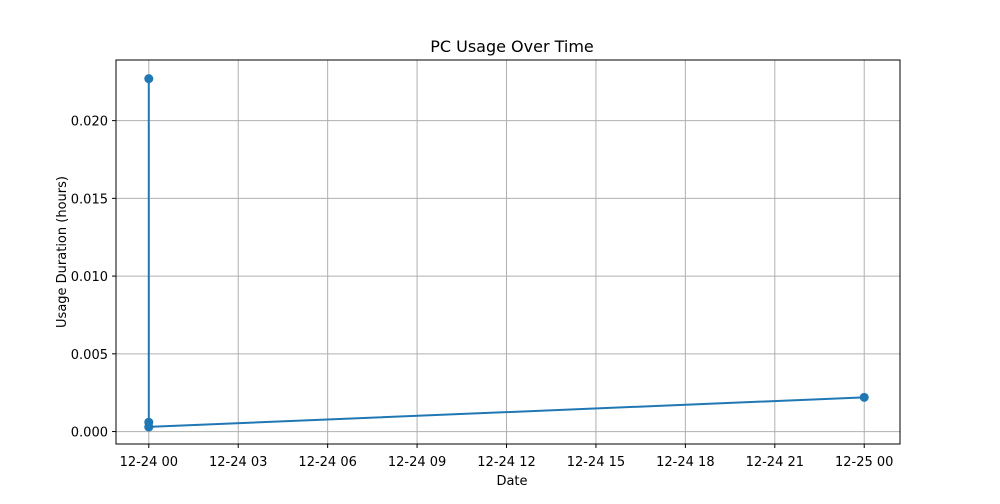  What do you see at coordinates (327, 462) in the screenshot?
I see `x-tick-label: 12-24 06` at bounding box center [327, 462].